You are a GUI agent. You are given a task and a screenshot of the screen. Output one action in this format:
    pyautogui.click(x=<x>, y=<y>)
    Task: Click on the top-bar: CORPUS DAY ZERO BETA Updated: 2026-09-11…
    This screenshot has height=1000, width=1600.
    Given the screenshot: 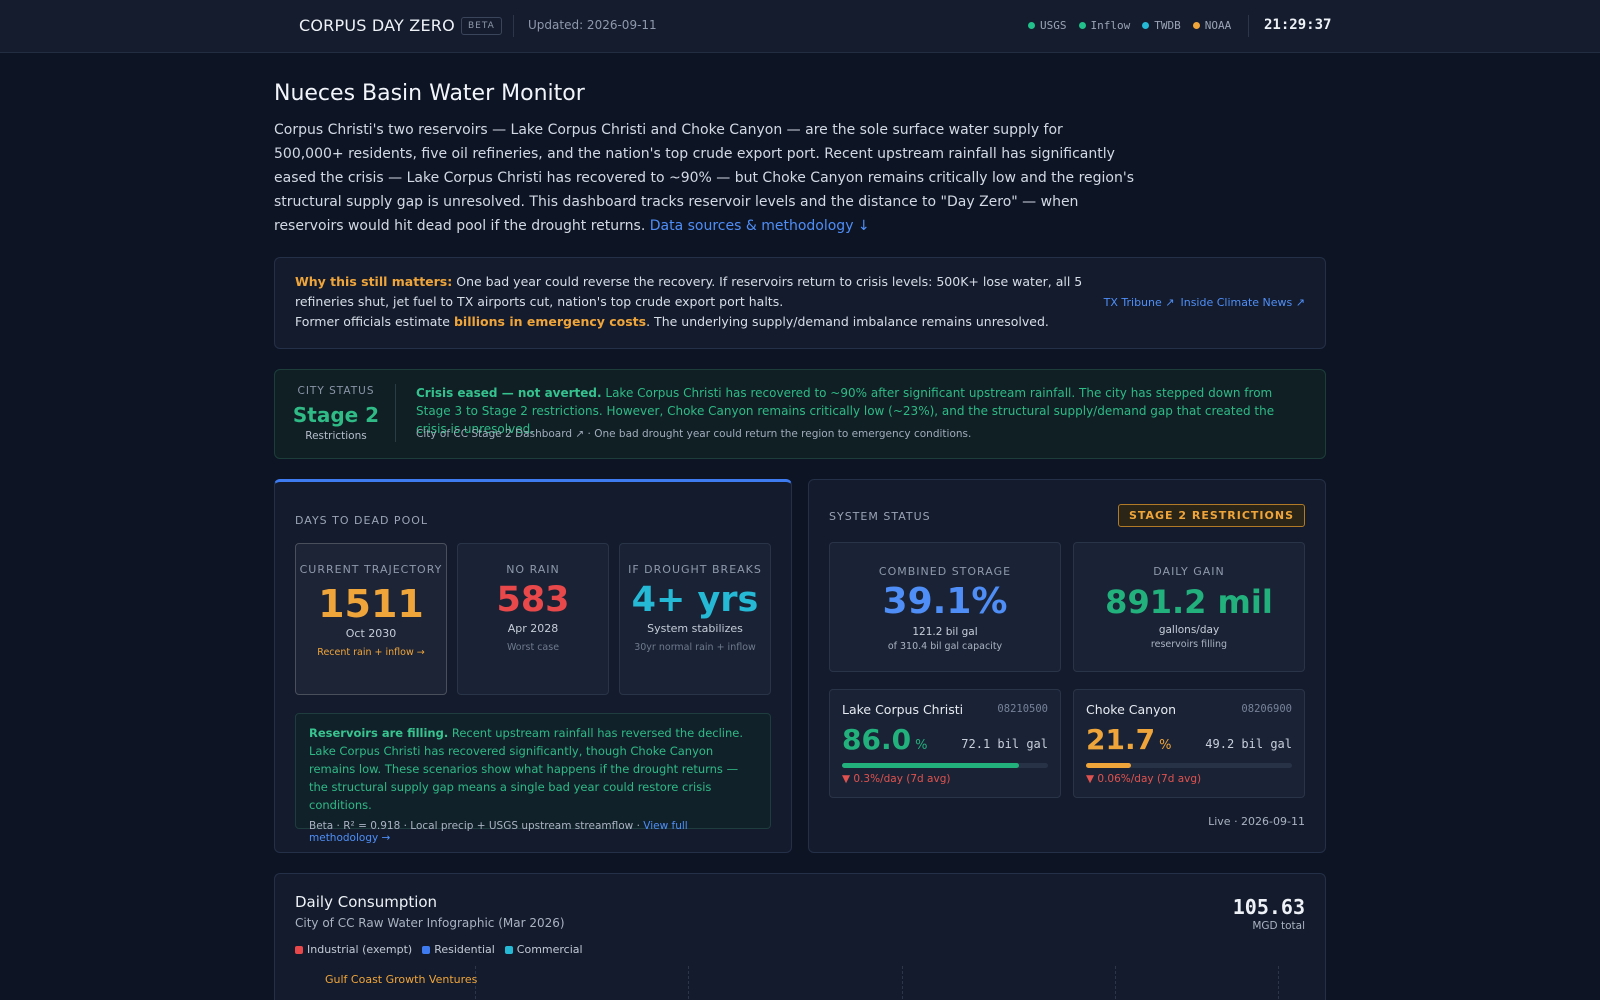 What is the action you would take?
    pyautogui.click(x=800, y=26)
    